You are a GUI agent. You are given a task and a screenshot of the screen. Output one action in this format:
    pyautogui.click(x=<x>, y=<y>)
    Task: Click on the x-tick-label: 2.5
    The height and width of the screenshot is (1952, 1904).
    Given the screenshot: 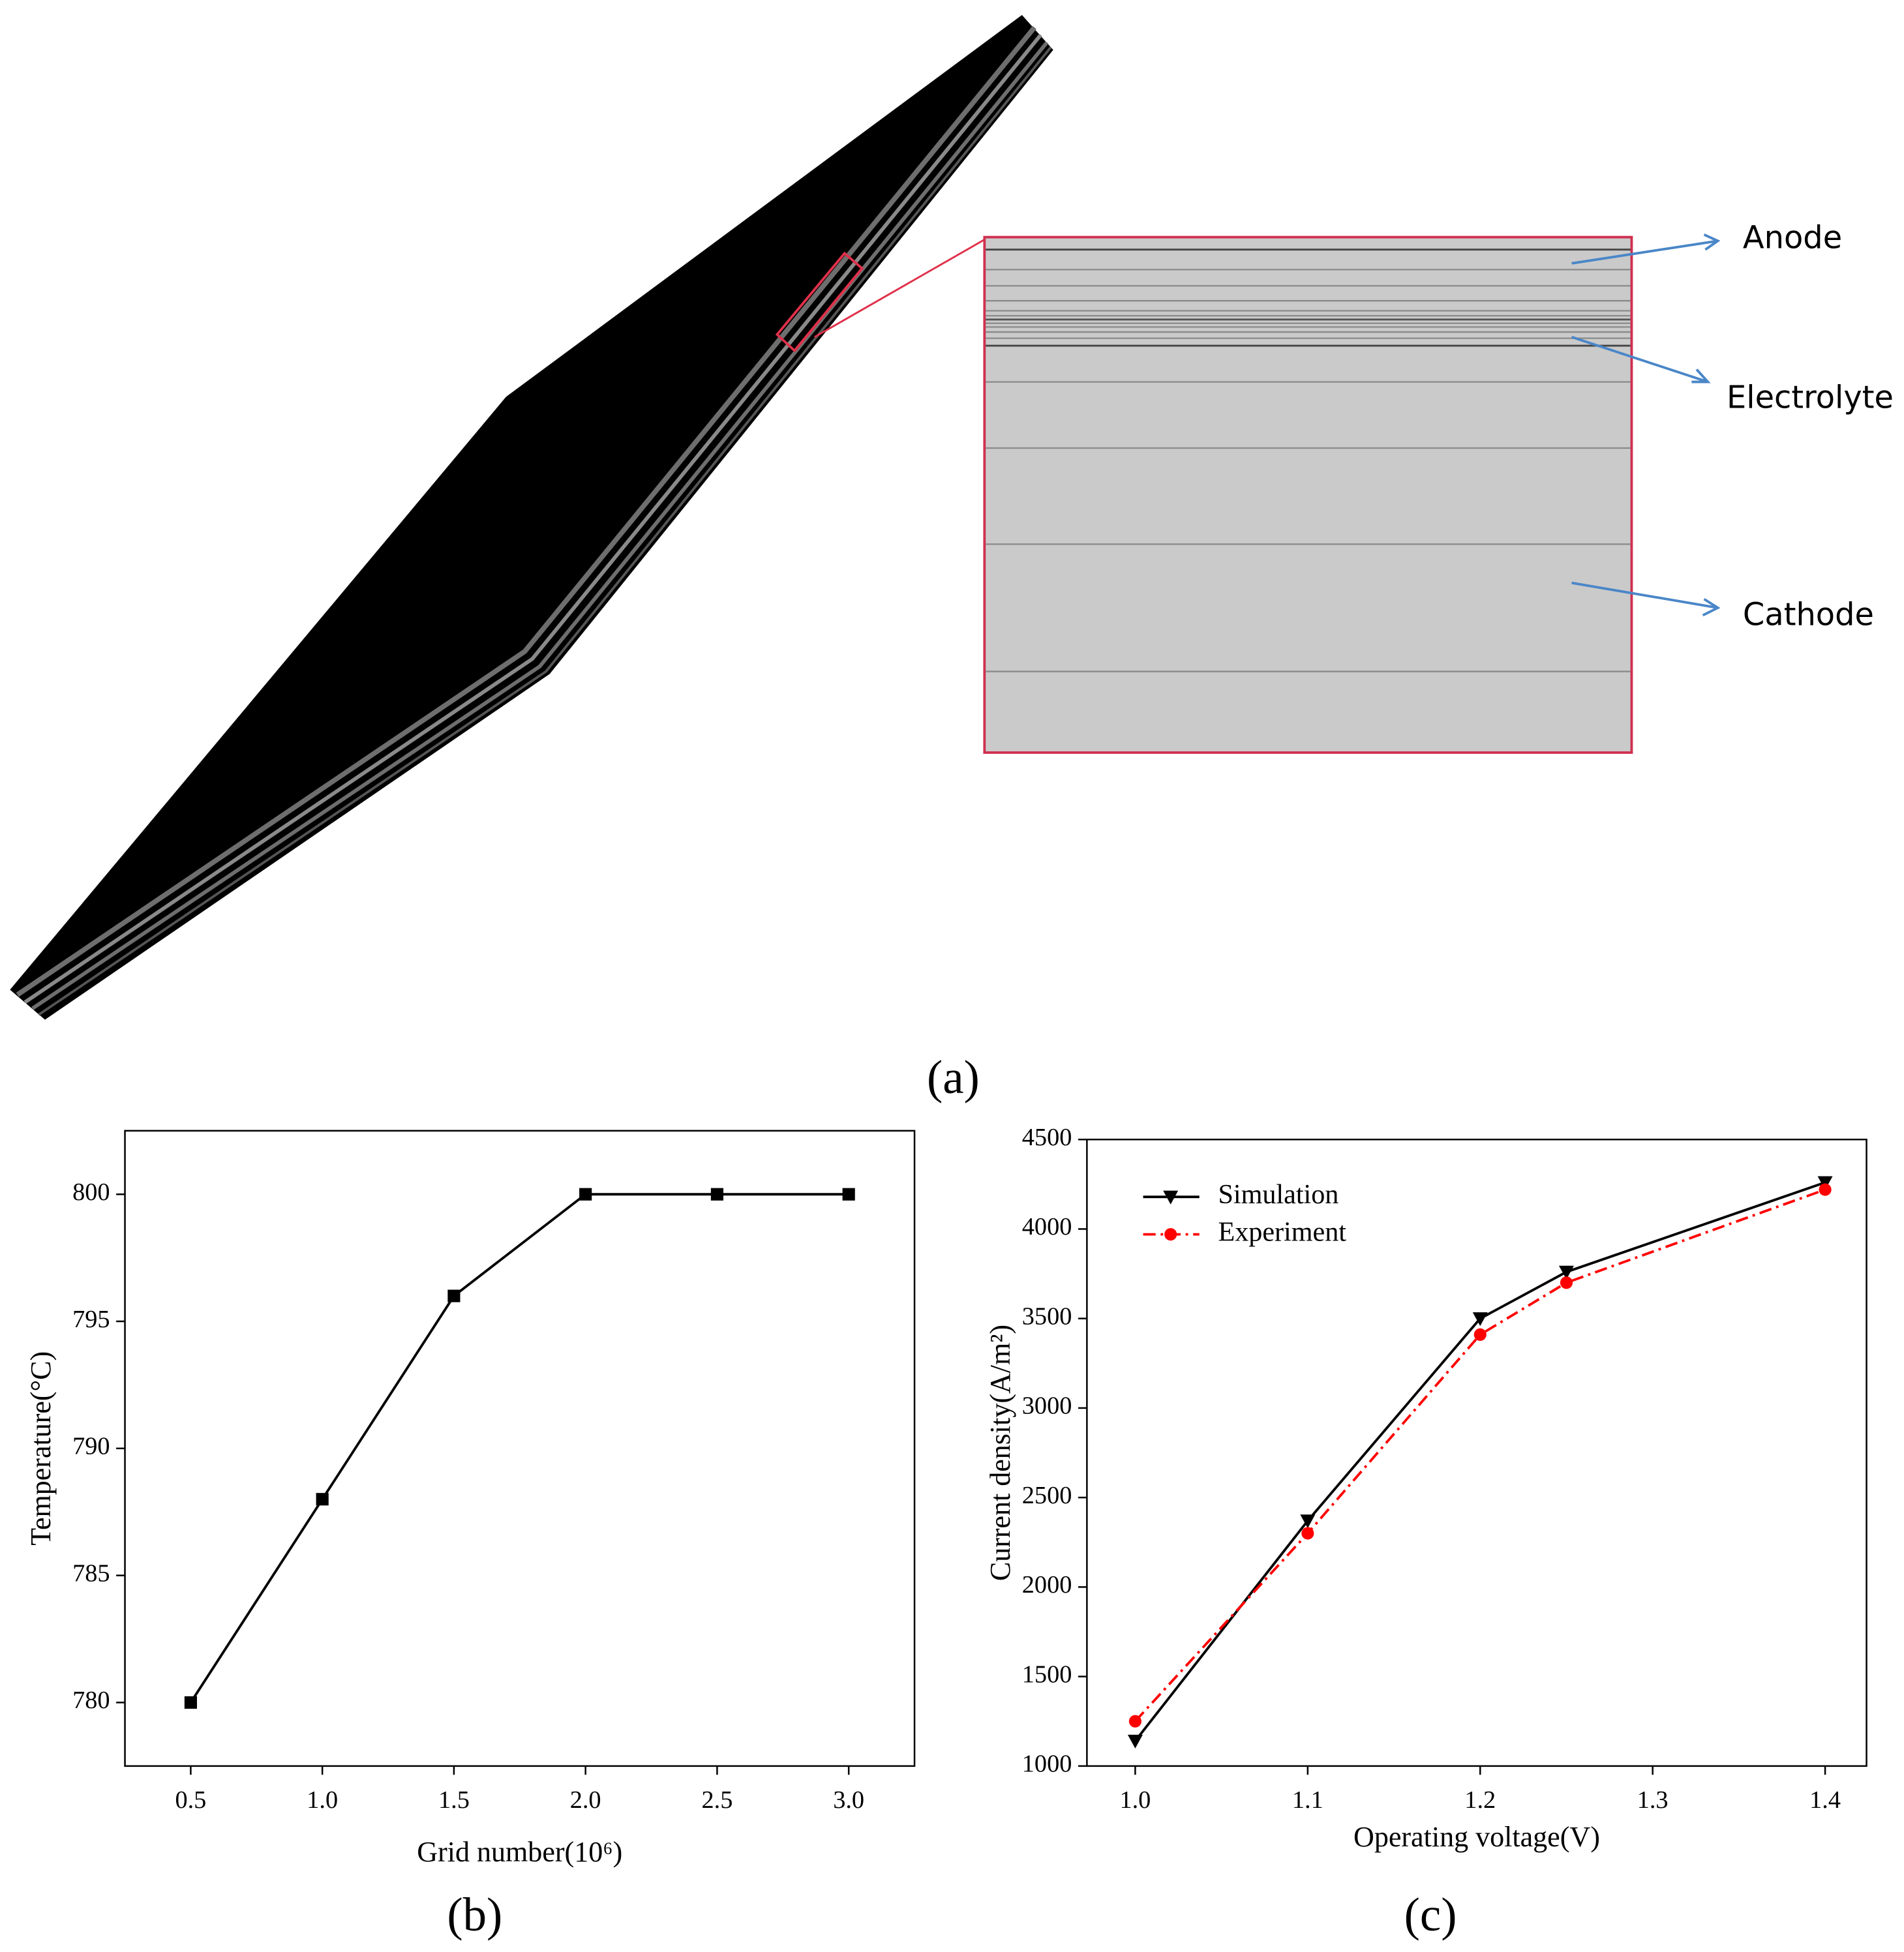 What is the action you would take?
    pyautogui.click(x=717, y=1800)
    